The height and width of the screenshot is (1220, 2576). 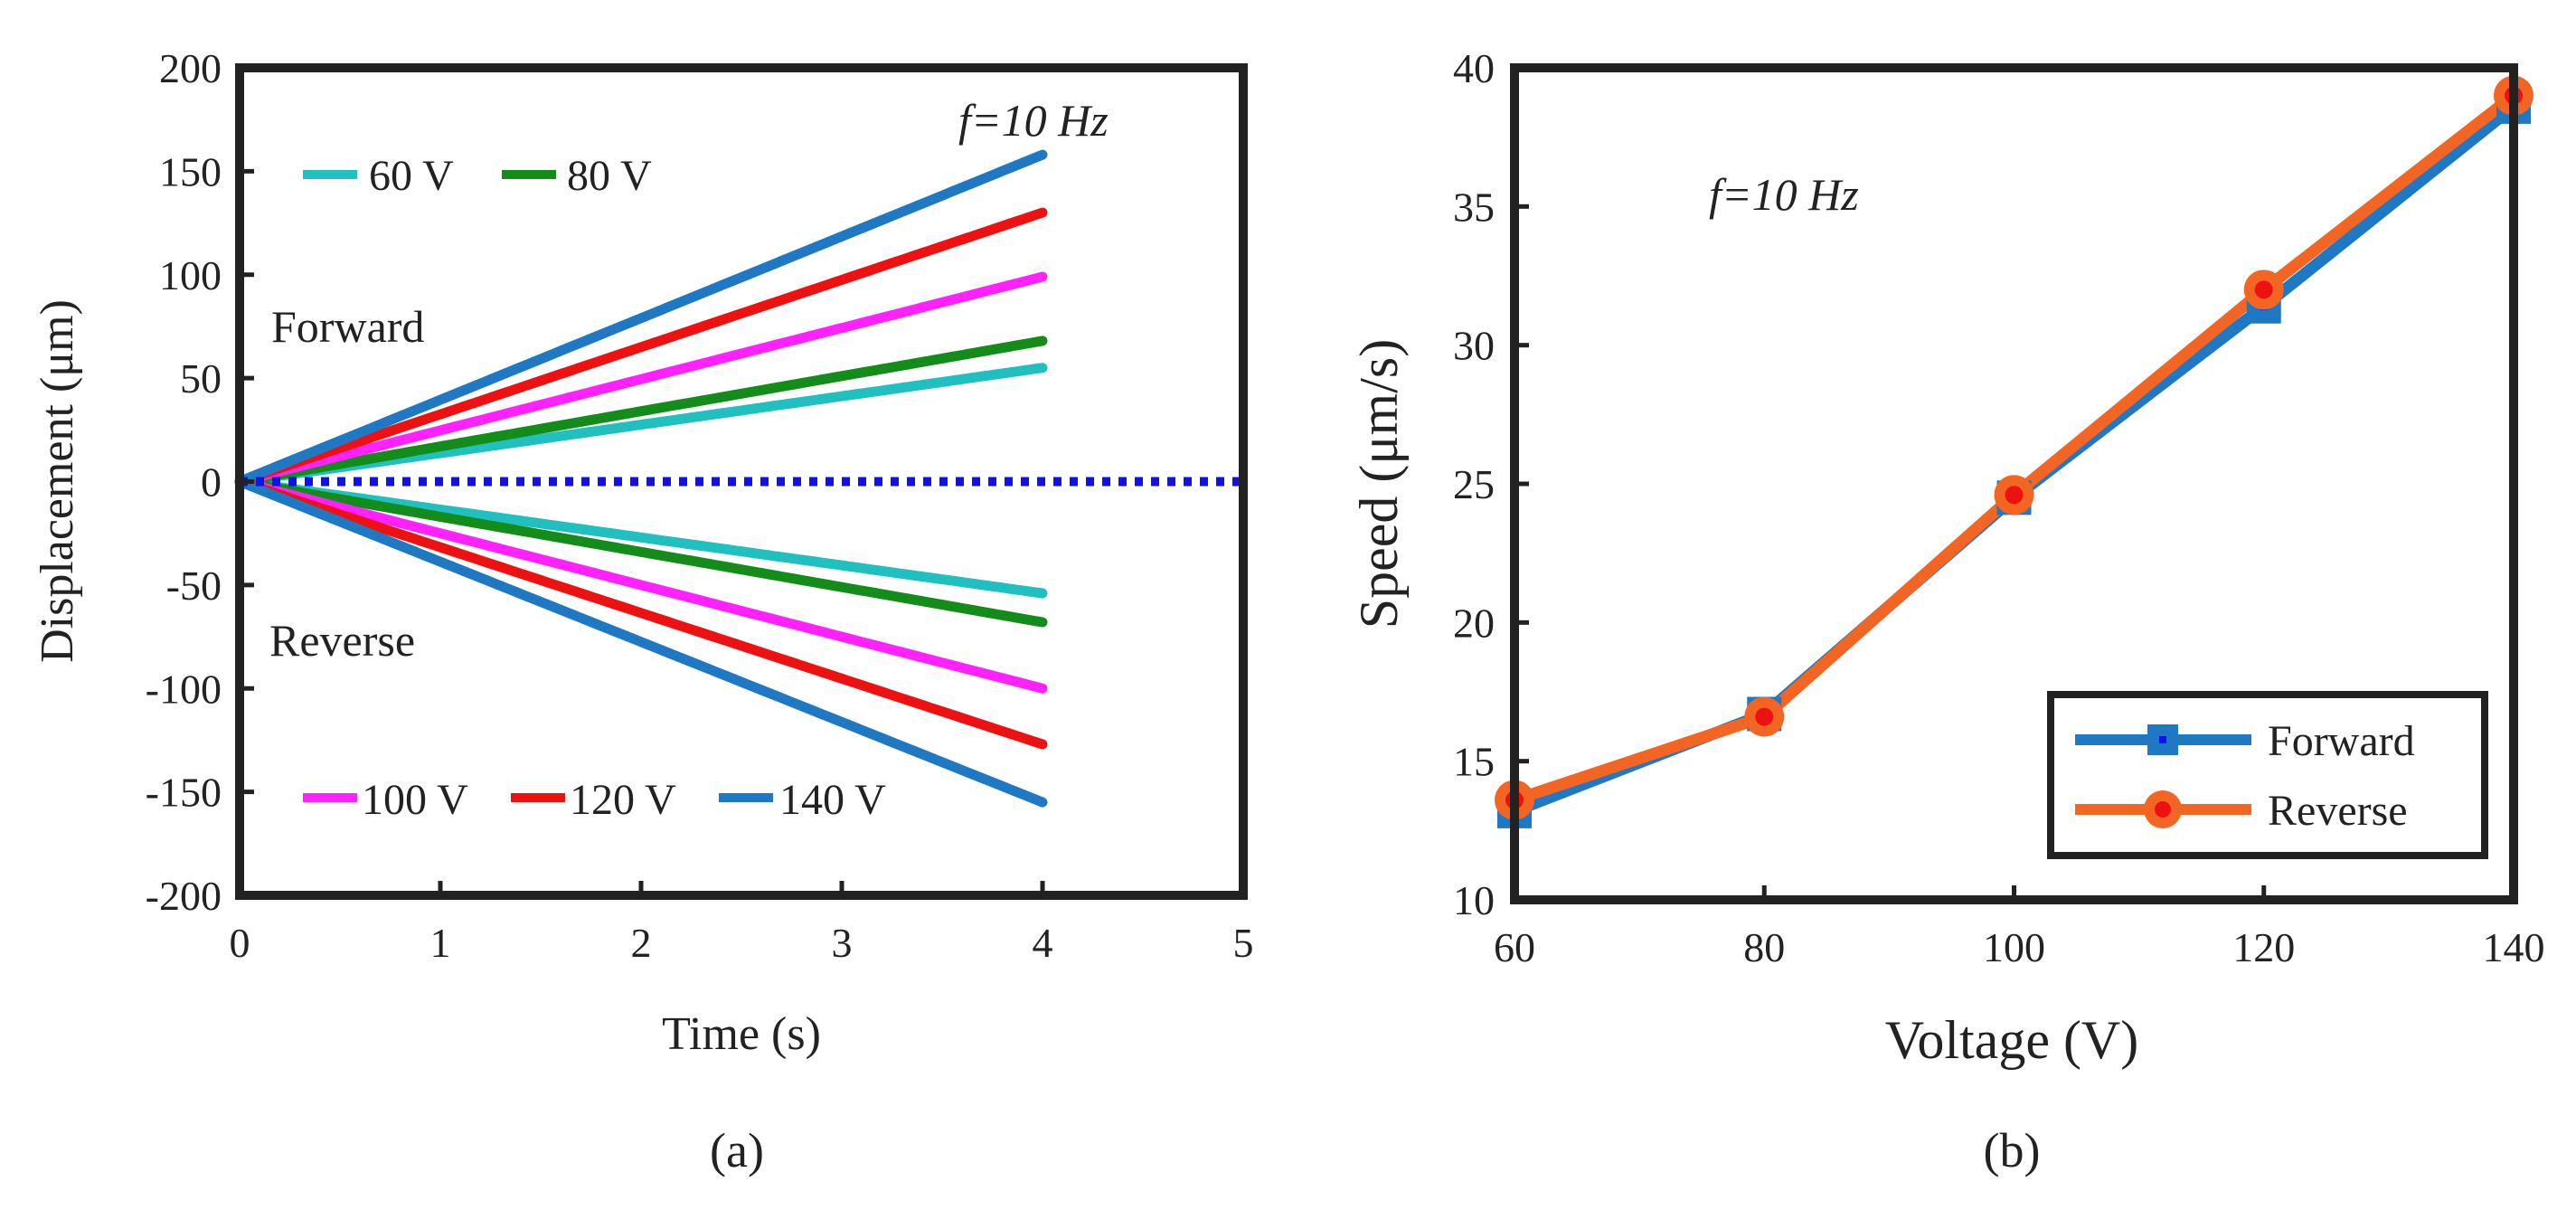 I want to click on panel-b-x-ticks: 60 80 100 120 140, so click(x=2020, y=927).